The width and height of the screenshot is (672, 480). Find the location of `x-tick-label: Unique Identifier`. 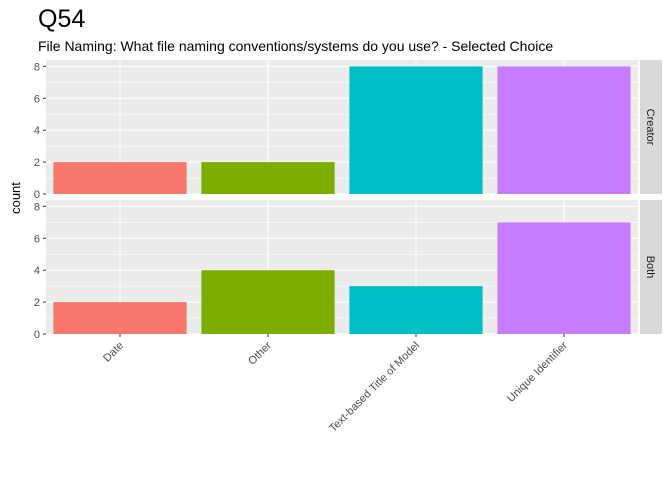

x-tick-label: Unique Identifier is located at coordinates (537, 371).